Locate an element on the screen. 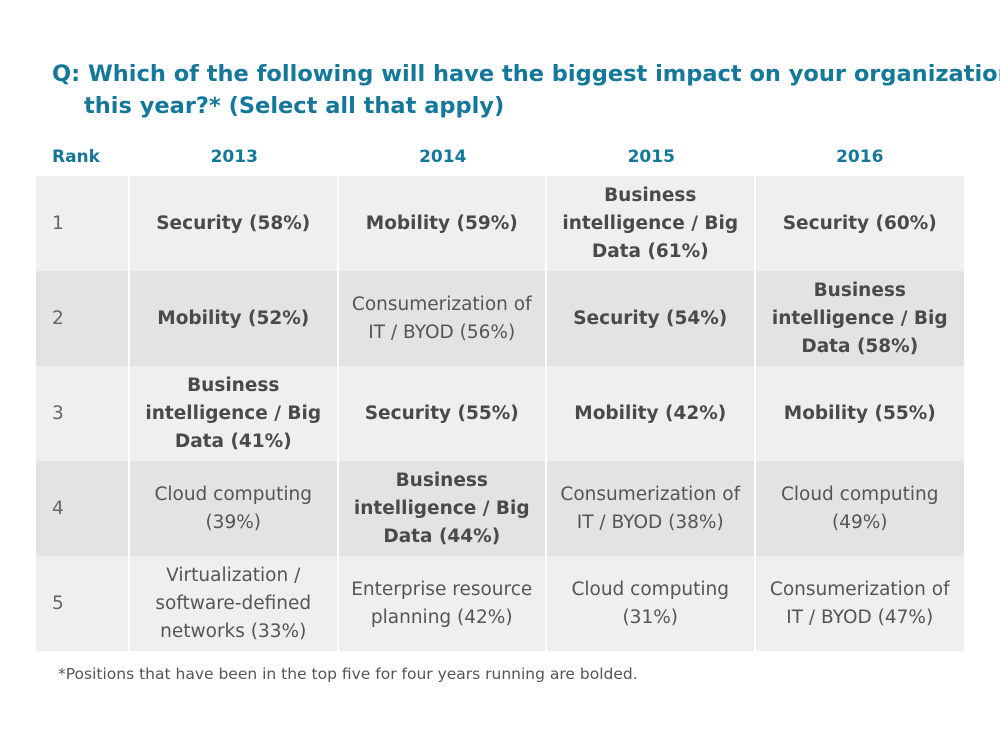 The image size is (1000, 739). table-cell: Enterprise resource planning (42%) is located at coordinates (443, 603).